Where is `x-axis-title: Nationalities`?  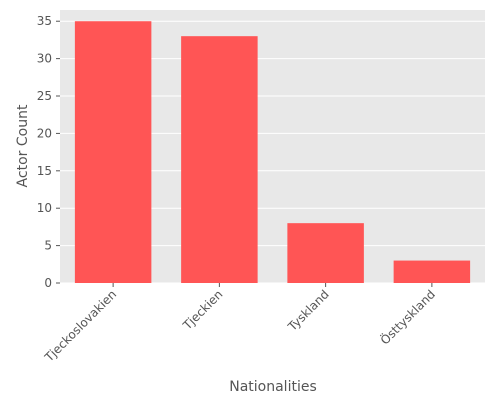 x-axis-title: Nationalities is located at coordinates (273, 387).